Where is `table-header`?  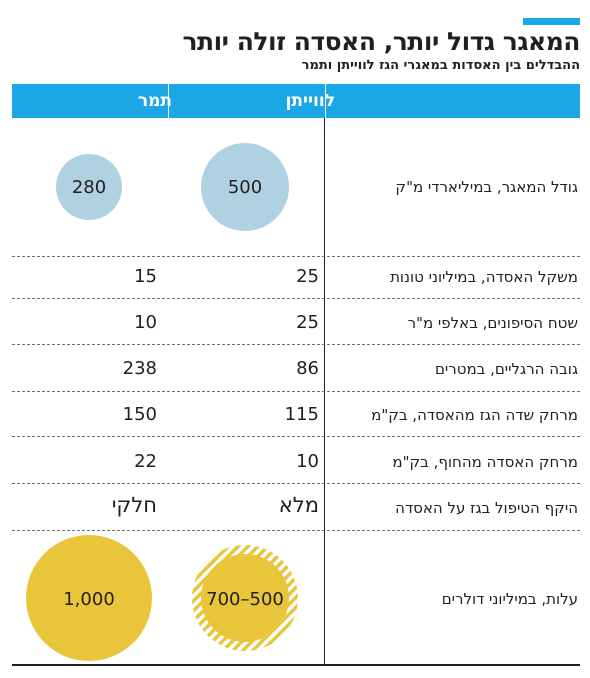 table-header is located at coordinates (296, 101).